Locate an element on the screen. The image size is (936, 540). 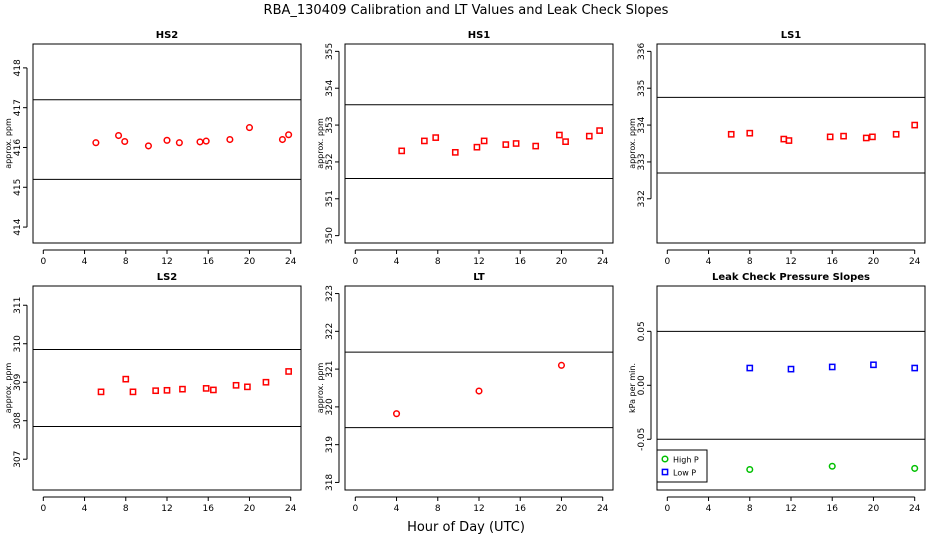
y-tick-label: 320 is located at coordinates (330, 406).